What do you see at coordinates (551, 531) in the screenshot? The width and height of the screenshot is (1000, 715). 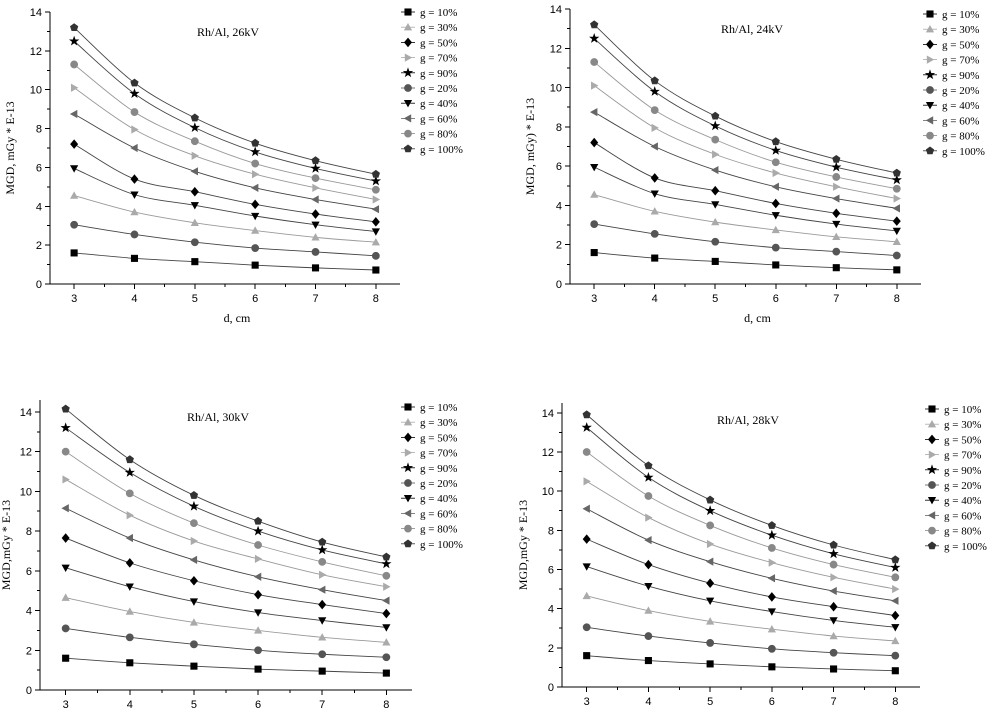 I see `y-tick-label: 8` at bounding box center [551, 531].